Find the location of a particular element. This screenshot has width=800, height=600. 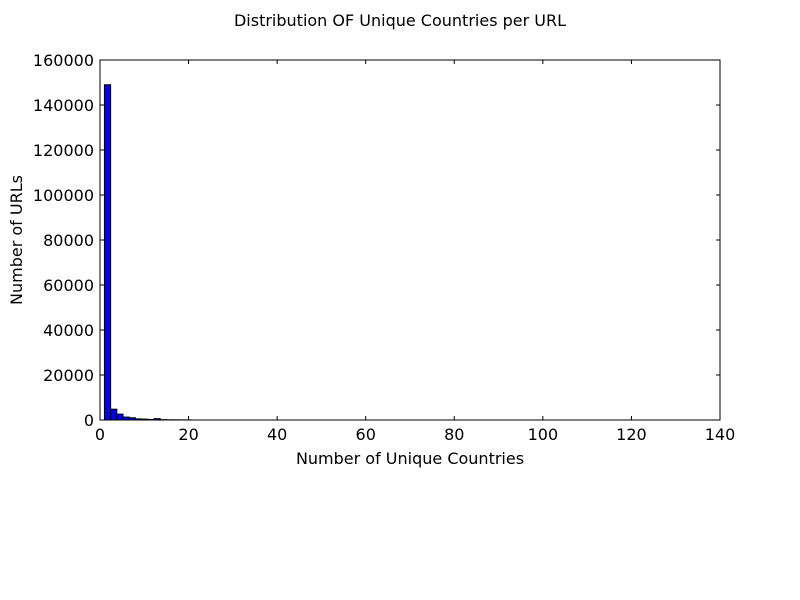

y-tick-label-6: 120000 is located at coordinates (63, 150).